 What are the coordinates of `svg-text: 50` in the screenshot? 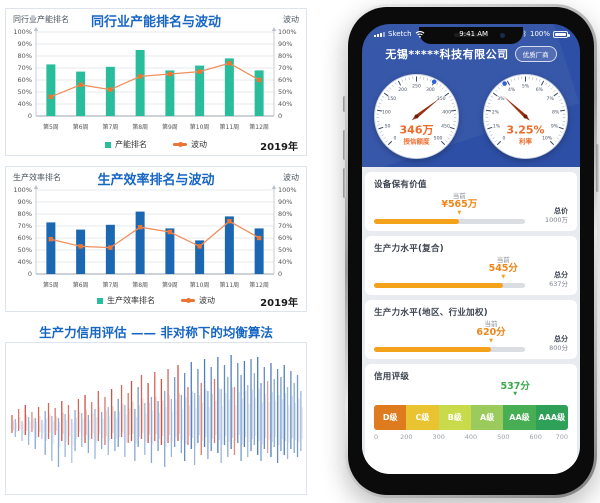 It's located at (388, 127).